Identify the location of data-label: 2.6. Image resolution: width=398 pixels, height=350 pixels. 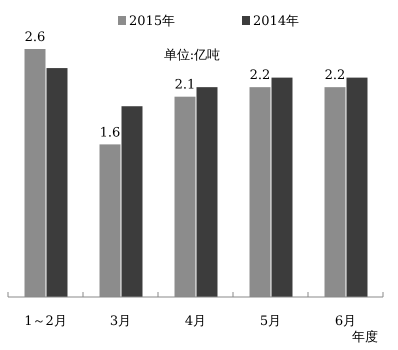
(35, 37).